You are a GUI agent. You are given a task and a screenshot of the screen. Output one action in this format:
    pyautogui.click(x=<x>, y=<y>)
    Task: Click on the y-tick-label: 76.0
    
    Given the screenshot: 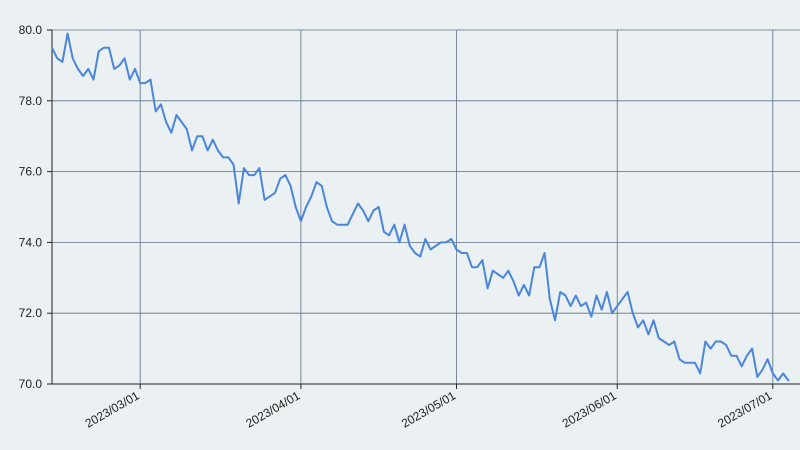 What is the action you would take?
    pyautogui.click(x=31, y=172)
    